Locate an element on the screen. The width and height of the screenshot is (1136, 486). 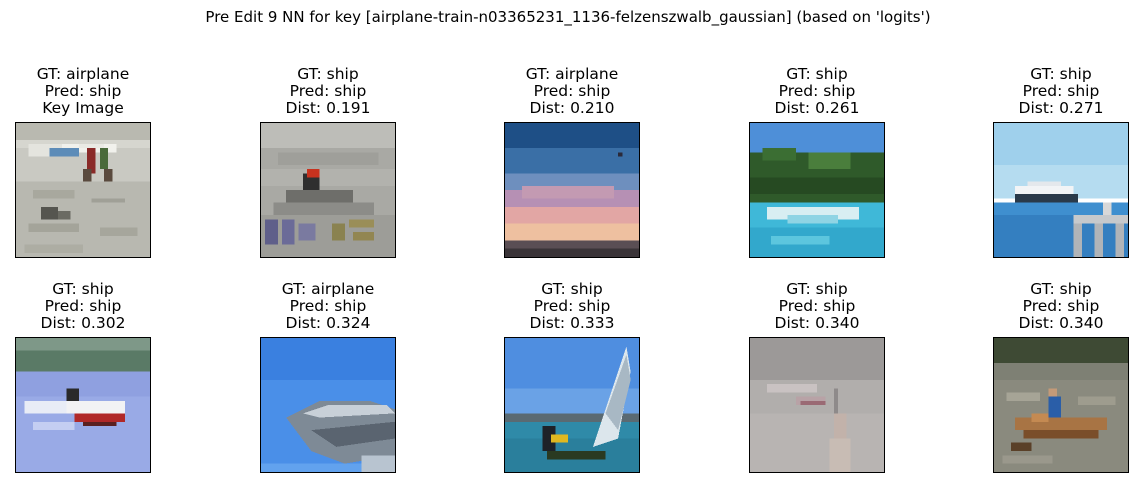
cell-caption: GT: ship Pred: ship Dist: 0.302 is located at coordinates (95, 306).